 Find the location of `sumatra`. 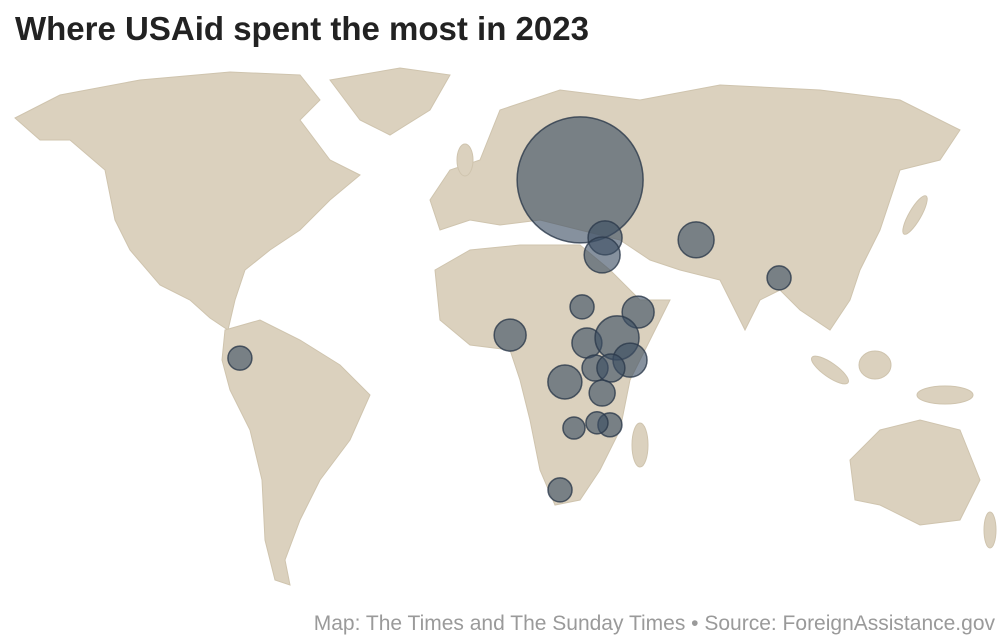

sumatra is located at coordinates (830, 370).